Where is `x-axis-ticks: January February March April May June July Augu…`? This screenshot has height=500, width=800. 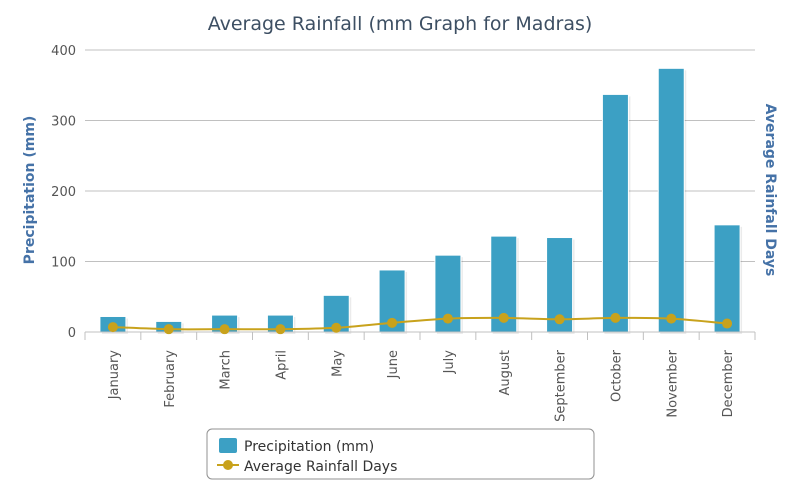
x-axis-ticks: January February March April May June July Augu… is located at coordinates (421, 385).